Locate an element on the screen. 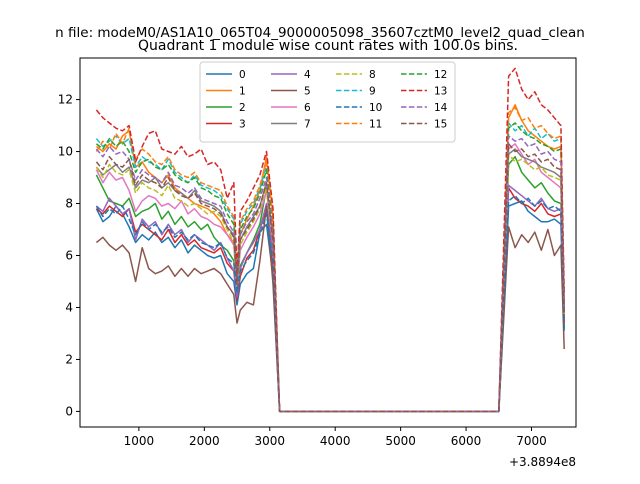 Image resolution: width=640 pixels, height=484 pixels. y-tick-label: 8 is located at coordinates (69, 204).